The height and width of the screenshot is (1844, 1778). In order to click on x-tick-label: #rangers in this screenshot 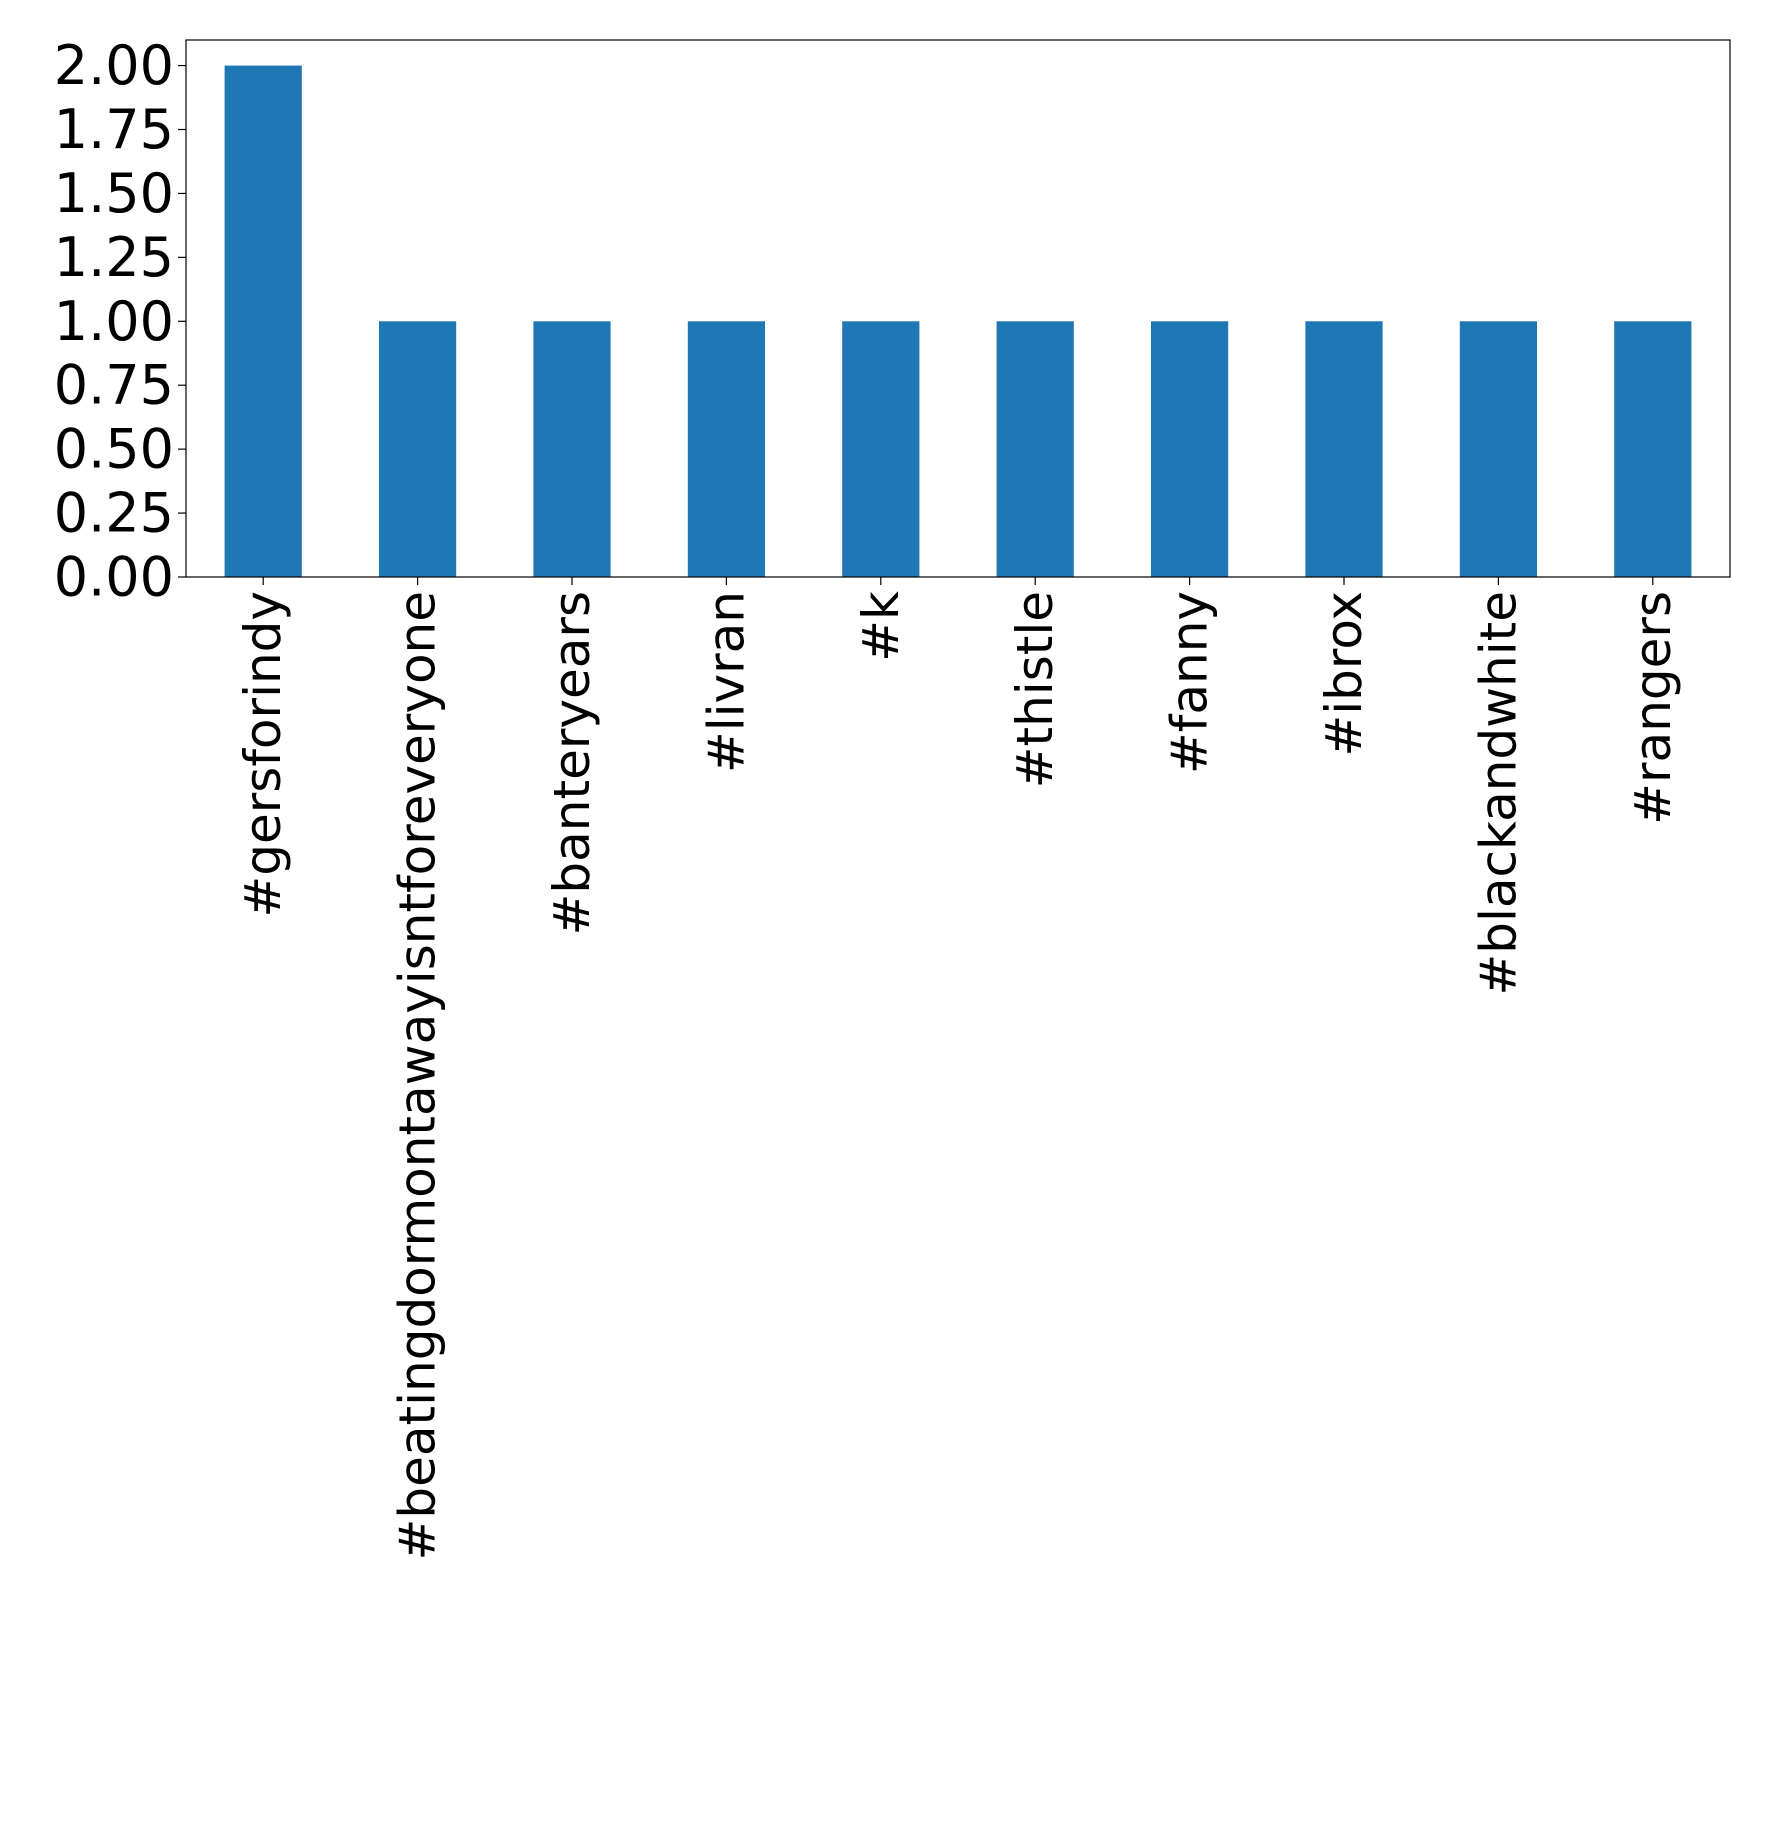, I will do `click(1653, 708)`.